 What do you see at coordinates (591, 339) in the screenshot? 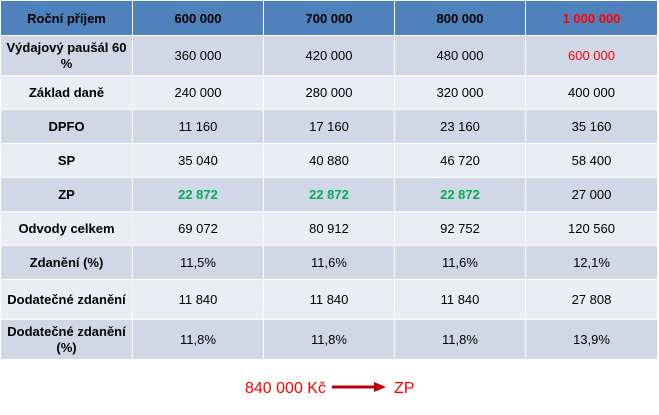
I see `table-cell: 13,9%` at bounding box center [591, 339].